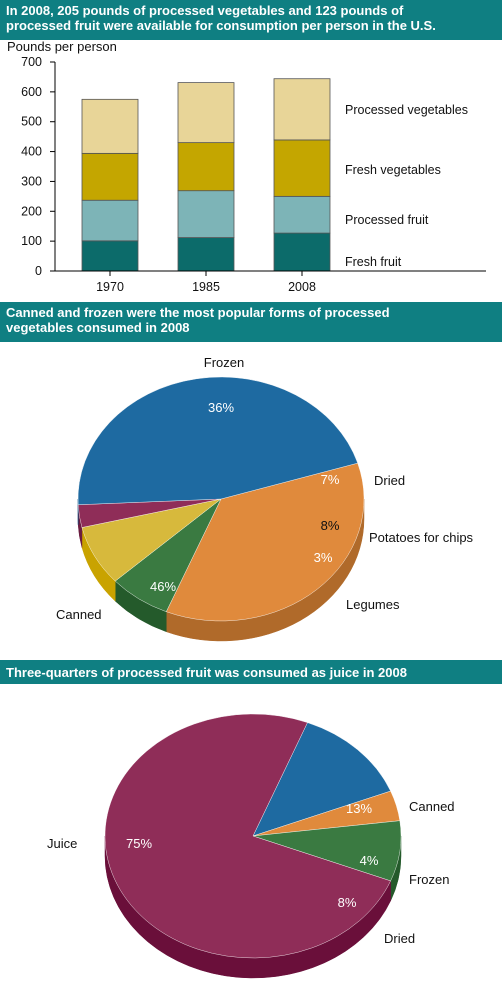 The height and width of the screenshot is (989, 502). Describe the element at coordinates (302, 168) in the screenshot. I see `bar-fresh-vegetables-2008` at that location.